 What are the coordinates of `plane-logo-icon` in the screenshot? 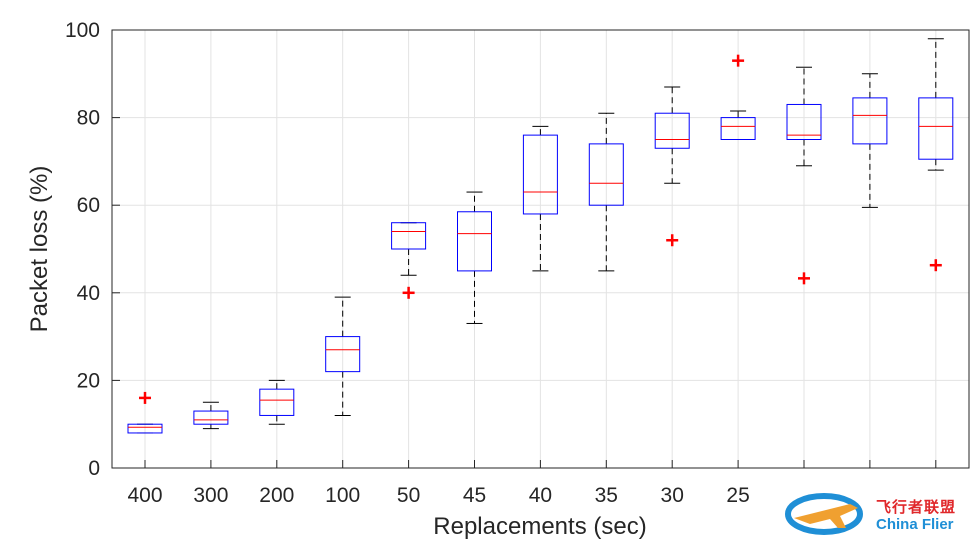 It's located at (824, 514).